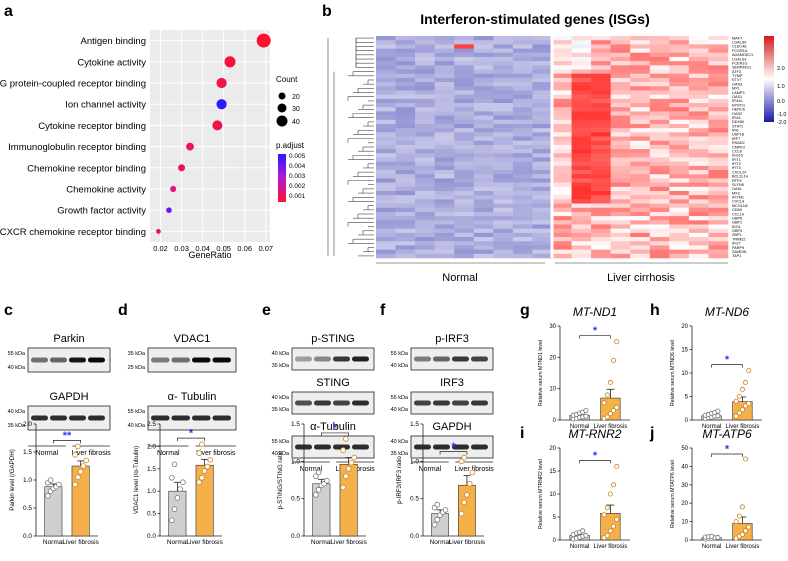 This screenshot has width=788, height=561. Describe the element at coordinates (687, 421) in the screenshot. I see `y-tick-label: 0` at that location.